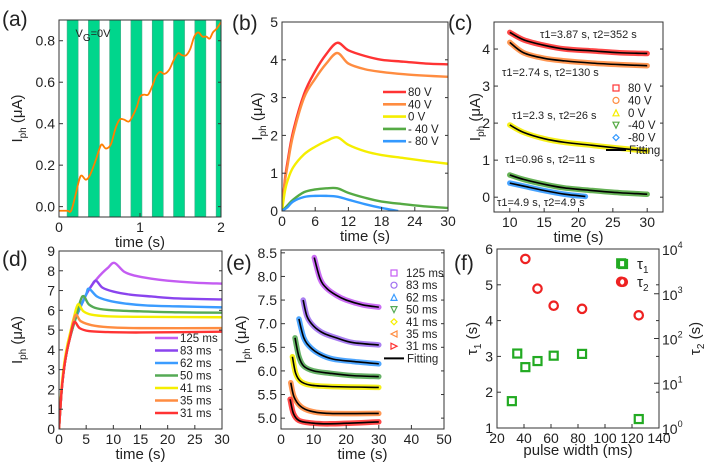  What do you see at coordinates (365, 131) in the screenshot?
I see `series-line-40 V` at bounding box center [365, 131].